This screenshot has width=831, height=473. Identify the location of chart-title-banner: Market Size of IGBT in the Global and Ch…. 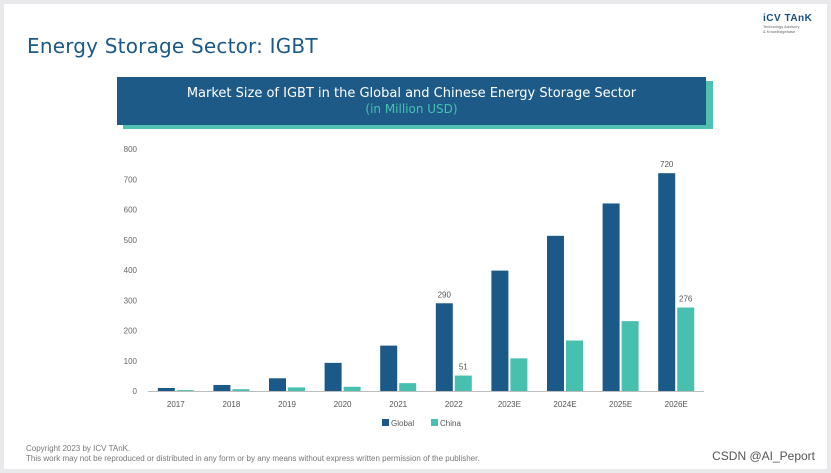
(411, 101).